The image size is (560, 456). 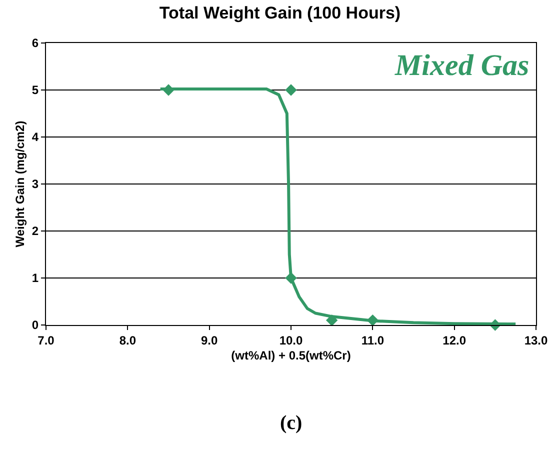 I want to click on x-tick-label: 10.0, so click(x=291, y=340).